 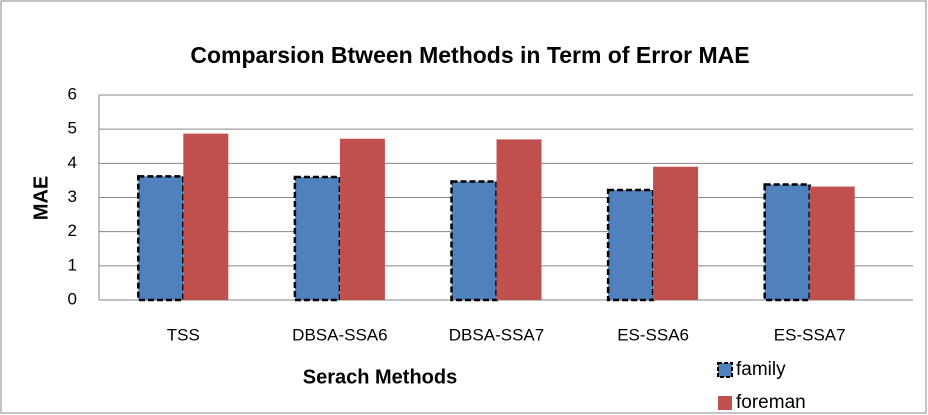 I want to click on x-axis-title: Serach Methods, so click(x=380, y=377).